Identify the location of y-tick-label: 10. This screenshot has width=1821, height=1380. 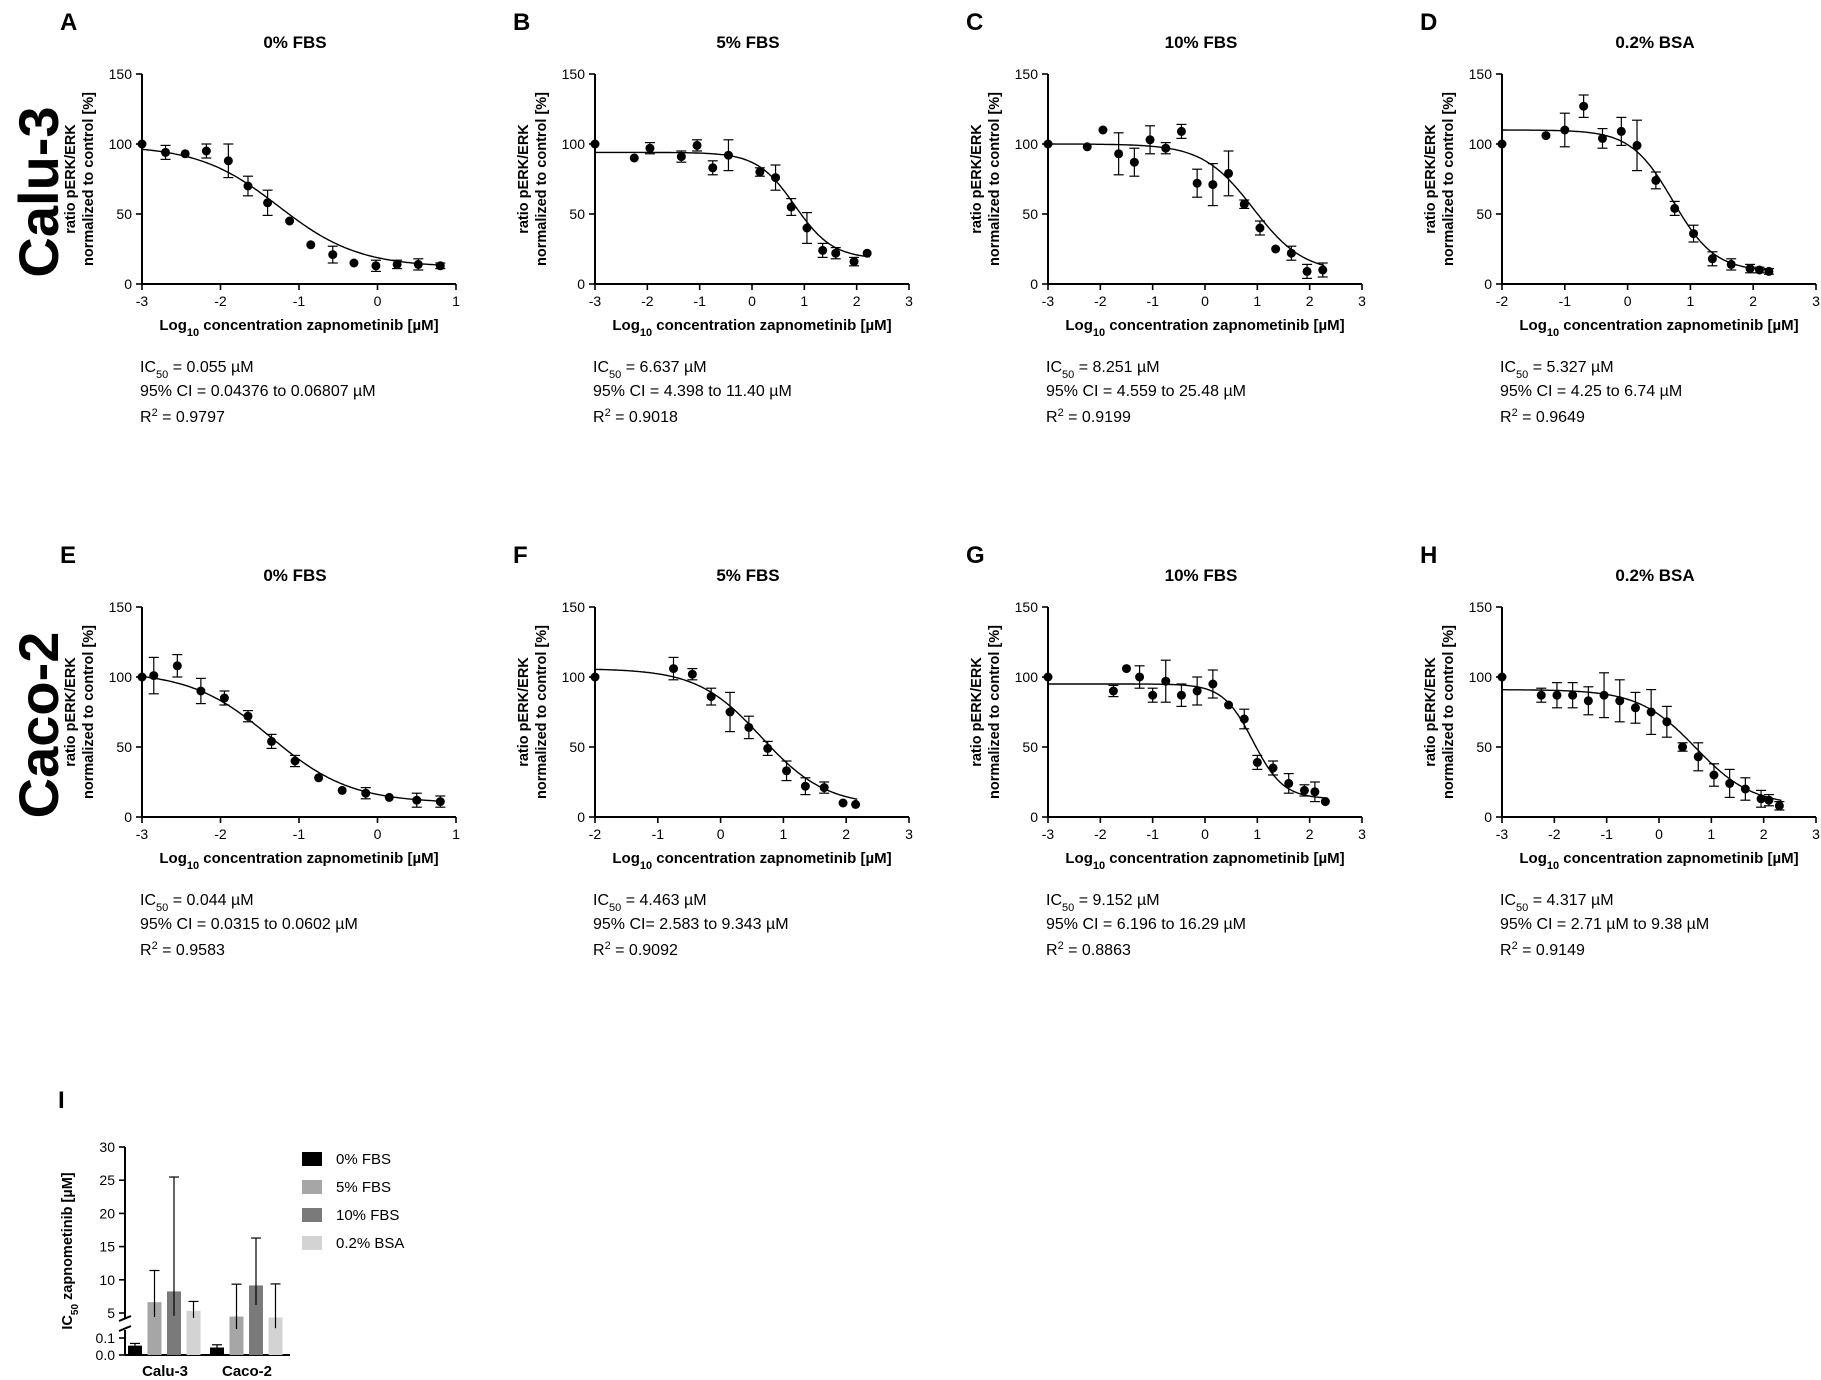
(107, 1280).